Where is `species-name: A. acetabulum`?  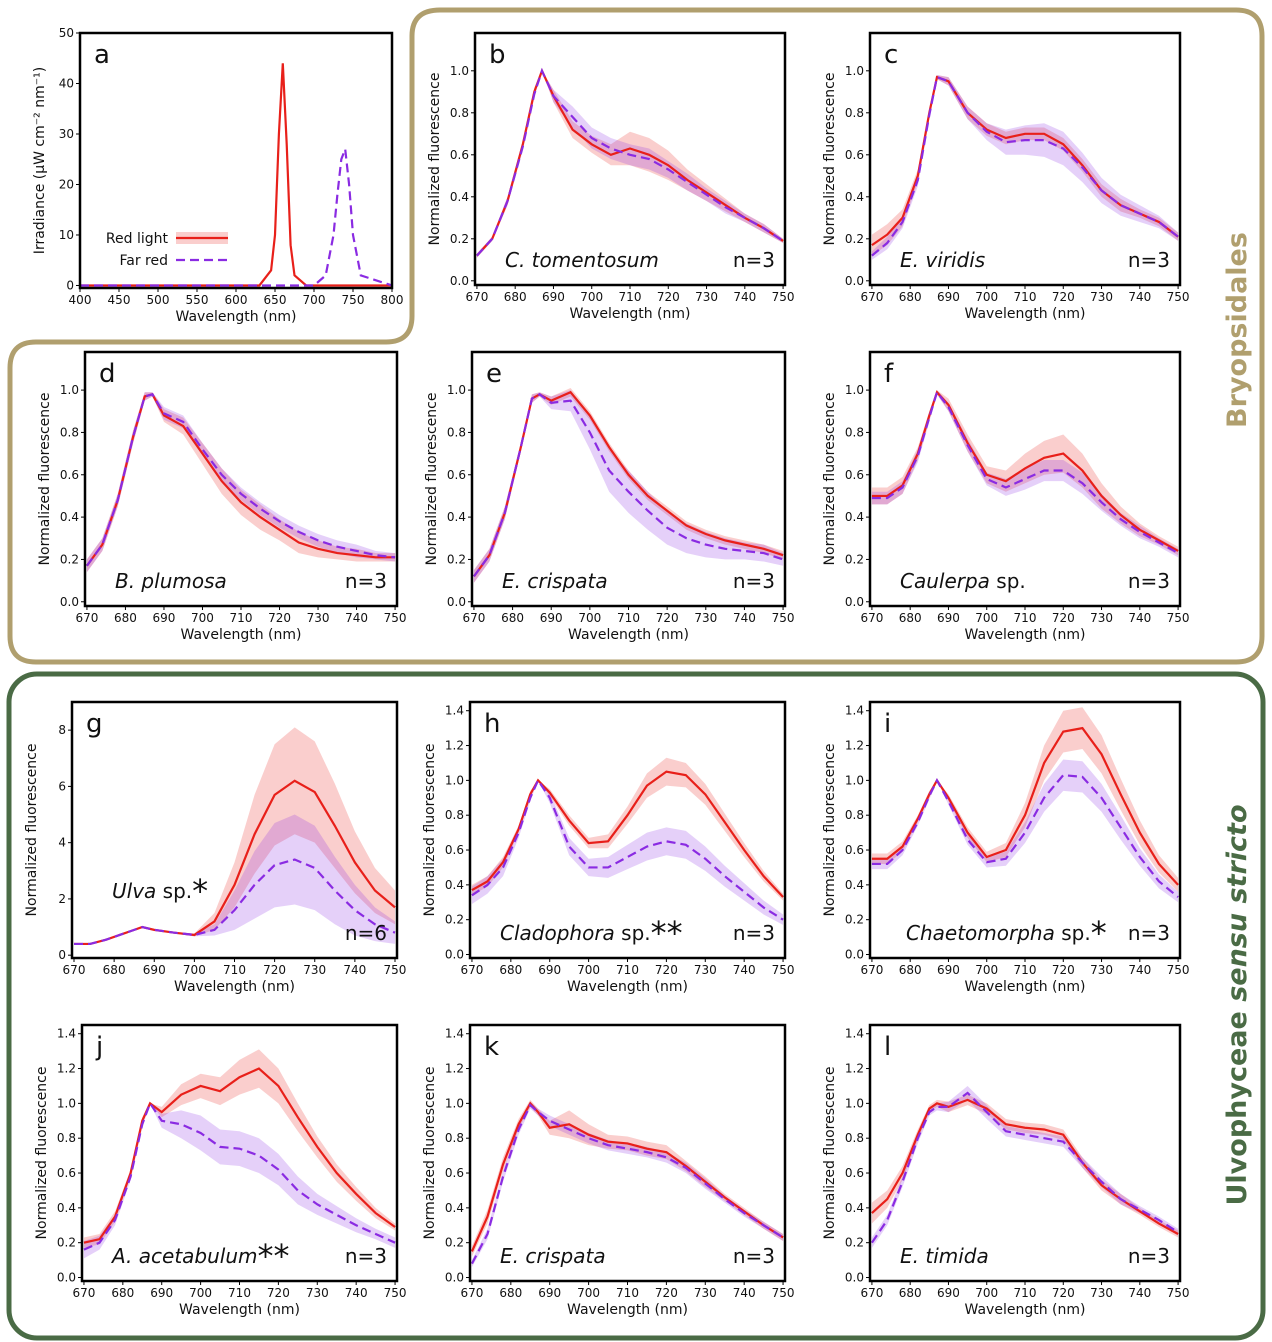
species-name: A. acetabulum is located at coordinates (184, 1256).